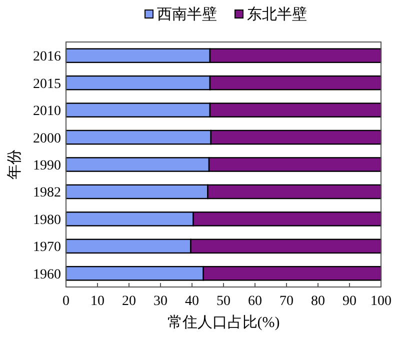  What do you see at coordinates (287, 301) in the screenshot?
I see `x-tick-label: 70` at bounding box center [287, 301].